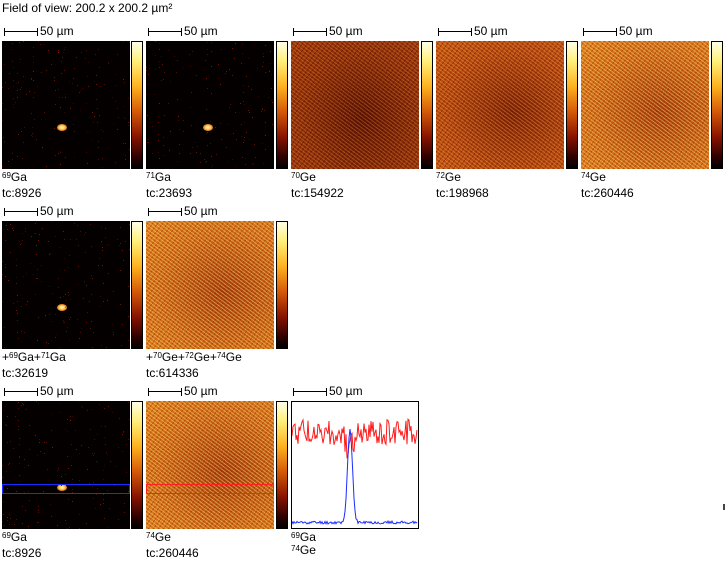 This screenshot has height=564, width=728. Describe the element at coordinates (355, 105) in the screenshot. I see `ion-image-70ge` at that location.